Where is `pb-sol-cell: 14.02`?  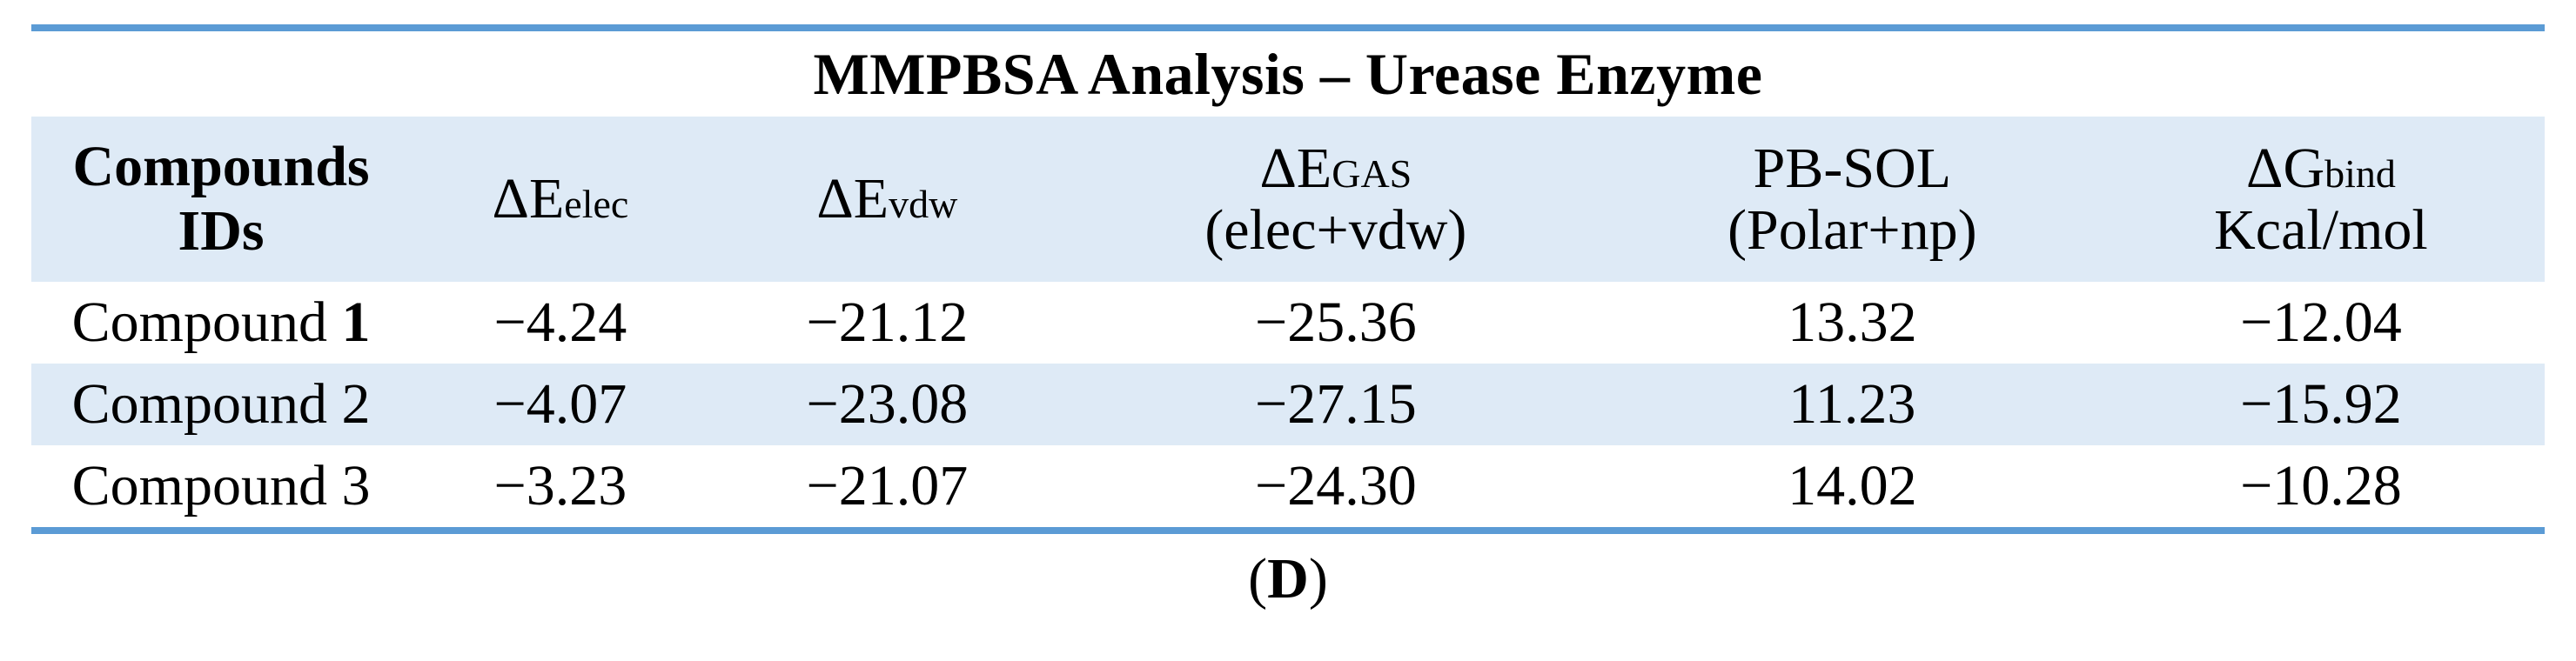 pb-sol-cell: 14.02 is located at coordinates (1852, 486).